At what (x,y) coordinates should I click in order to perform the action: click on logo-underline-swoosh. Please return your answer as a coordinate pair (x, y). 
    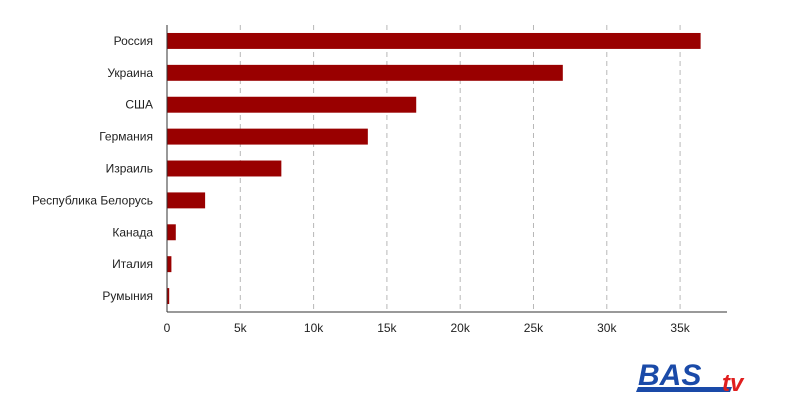
    Looking at the image, I should click on (684, 389).